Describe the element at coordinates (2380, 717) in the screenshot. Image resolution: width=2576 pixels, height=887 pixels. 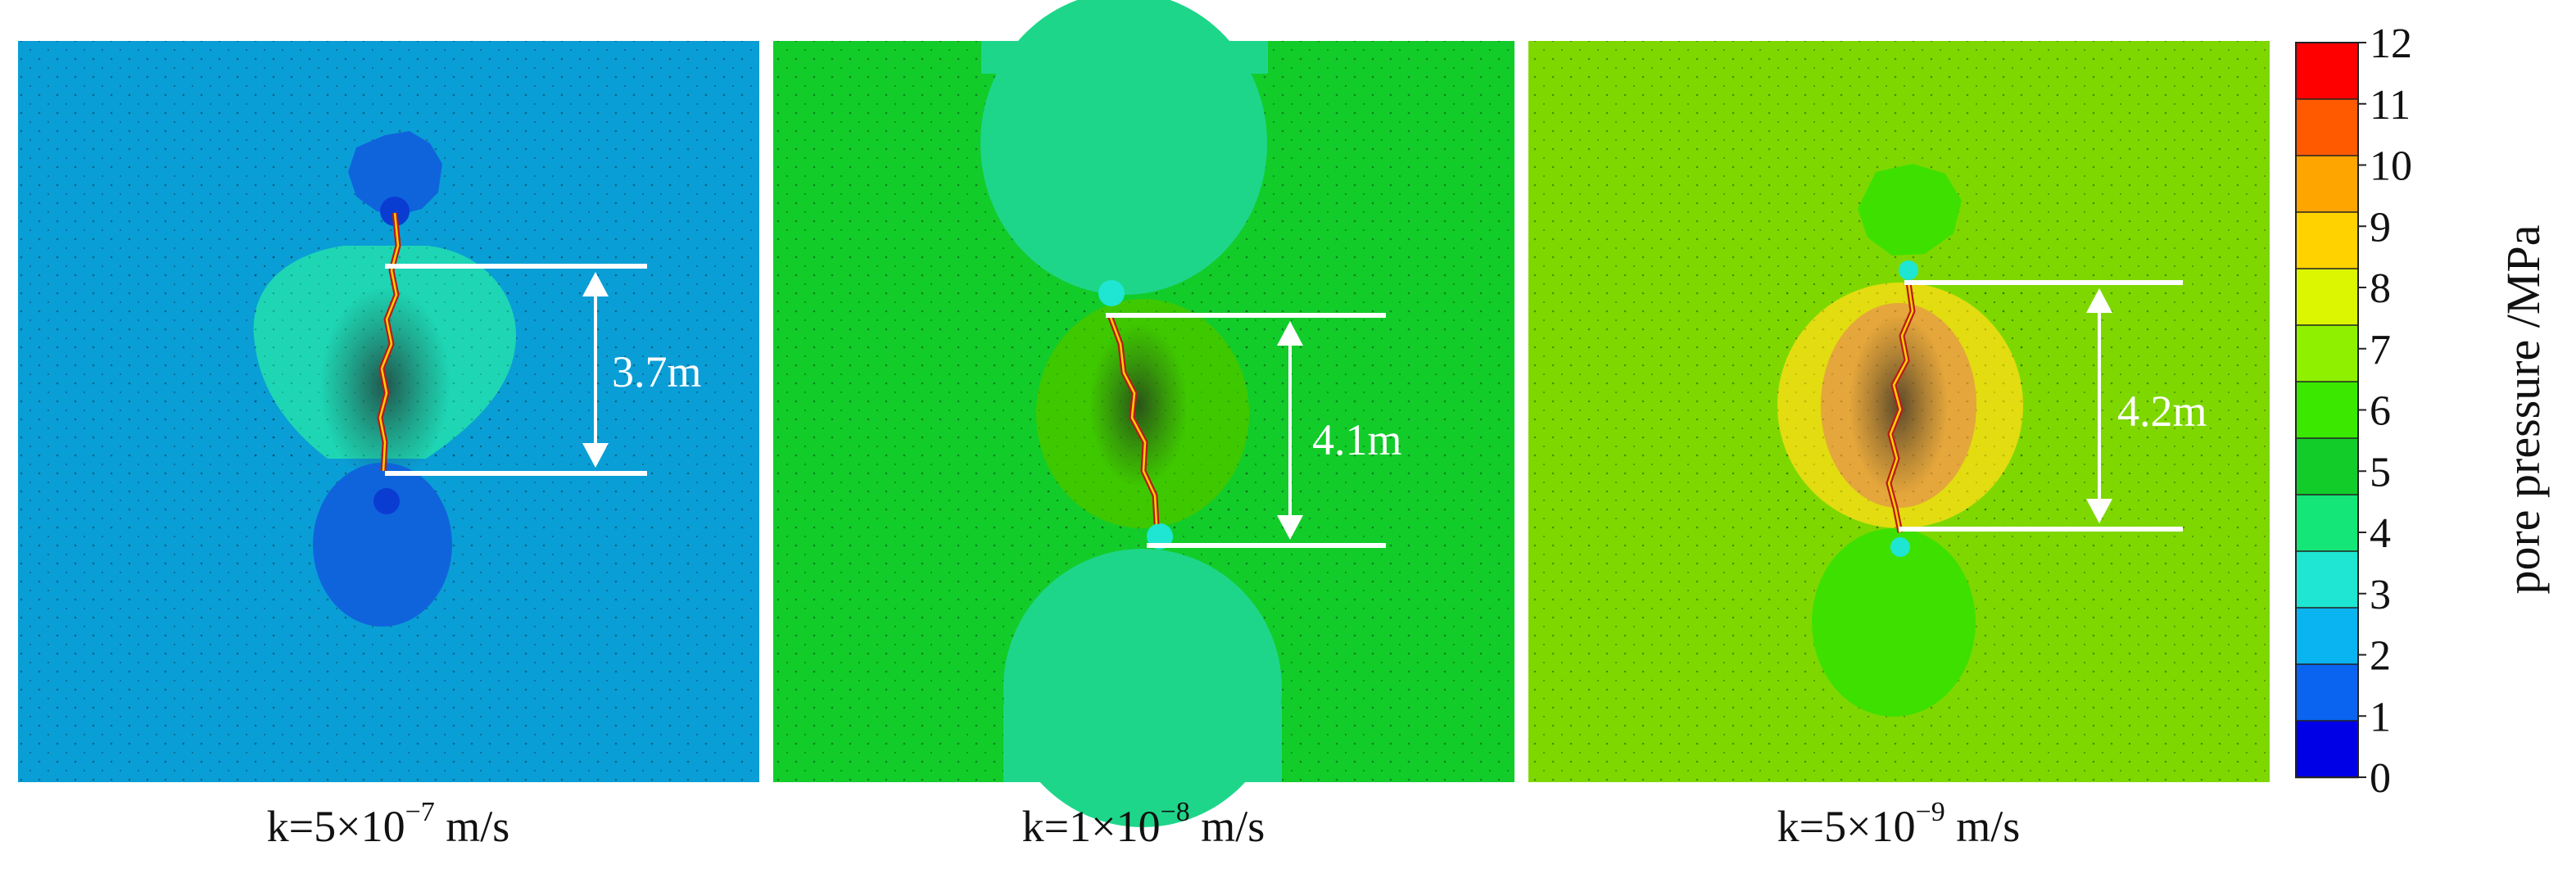
I see `colorbar-tick-label: 1` at that location.